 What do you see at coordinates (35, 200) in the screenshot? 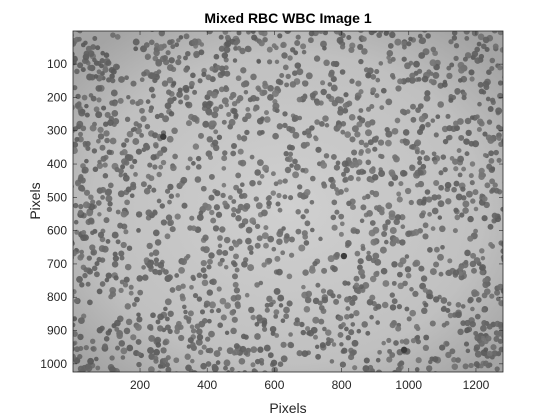
I see `y-axis-label: Pixels` at bounding box center [35, 200].